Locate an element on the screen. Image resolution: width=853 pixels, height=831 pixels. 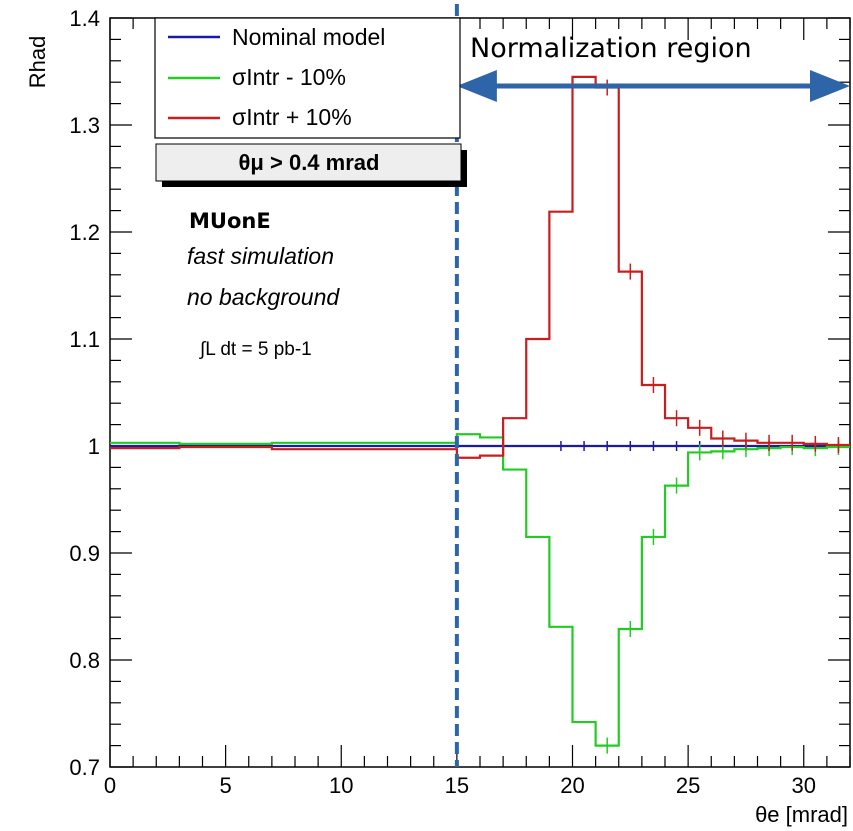
y-tick-label: 0.8 is located at coordinates (84, 660).